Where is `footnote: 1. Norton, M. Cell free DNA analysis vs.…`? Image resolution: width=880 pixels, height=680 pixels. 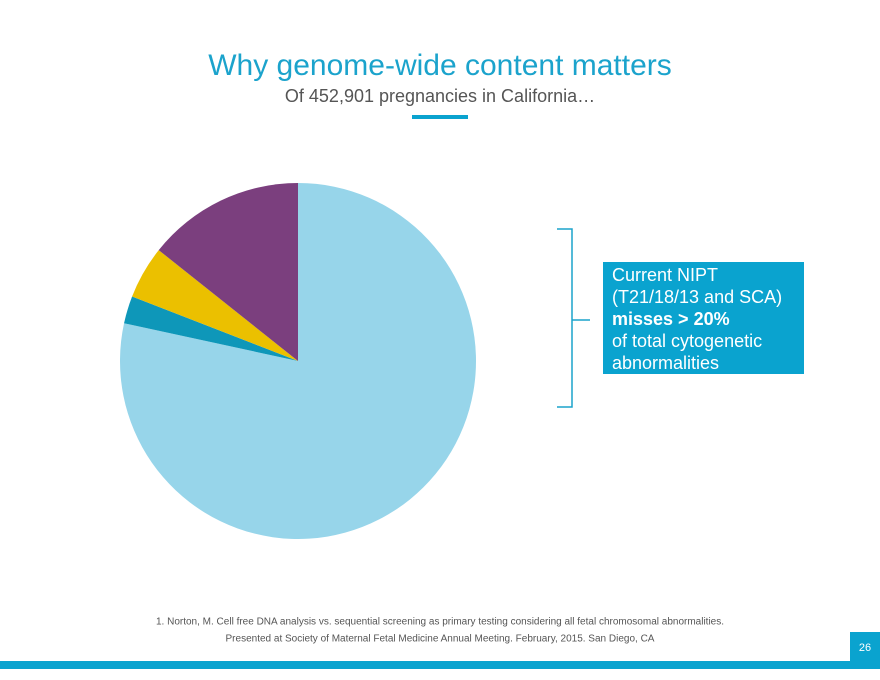
footnote: 1. Norton, M. Cell free DNA analysis vs.… is located at coordinates (440, 631).